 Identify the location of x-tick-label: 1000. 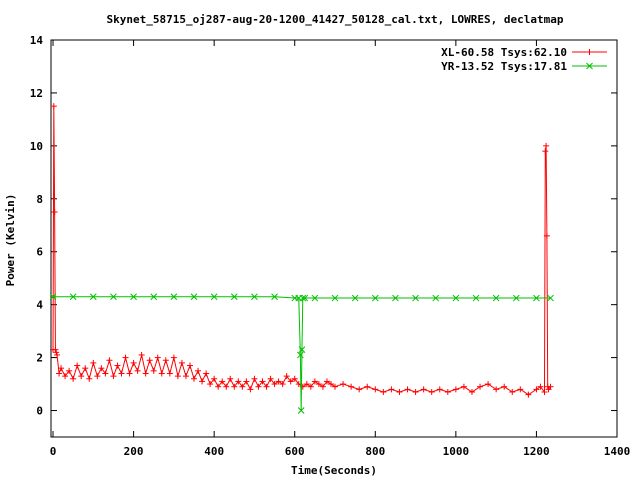
(456, 451).